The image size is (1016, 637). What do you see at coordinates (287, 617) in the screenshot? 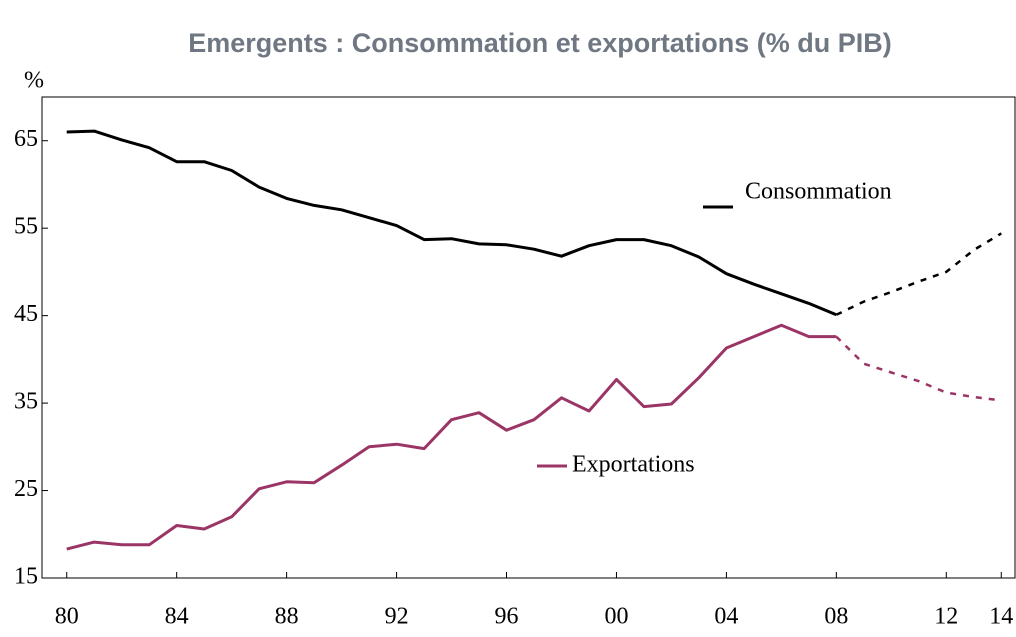
I see `x-tick-label: 88` at bounding box center [287, 617].